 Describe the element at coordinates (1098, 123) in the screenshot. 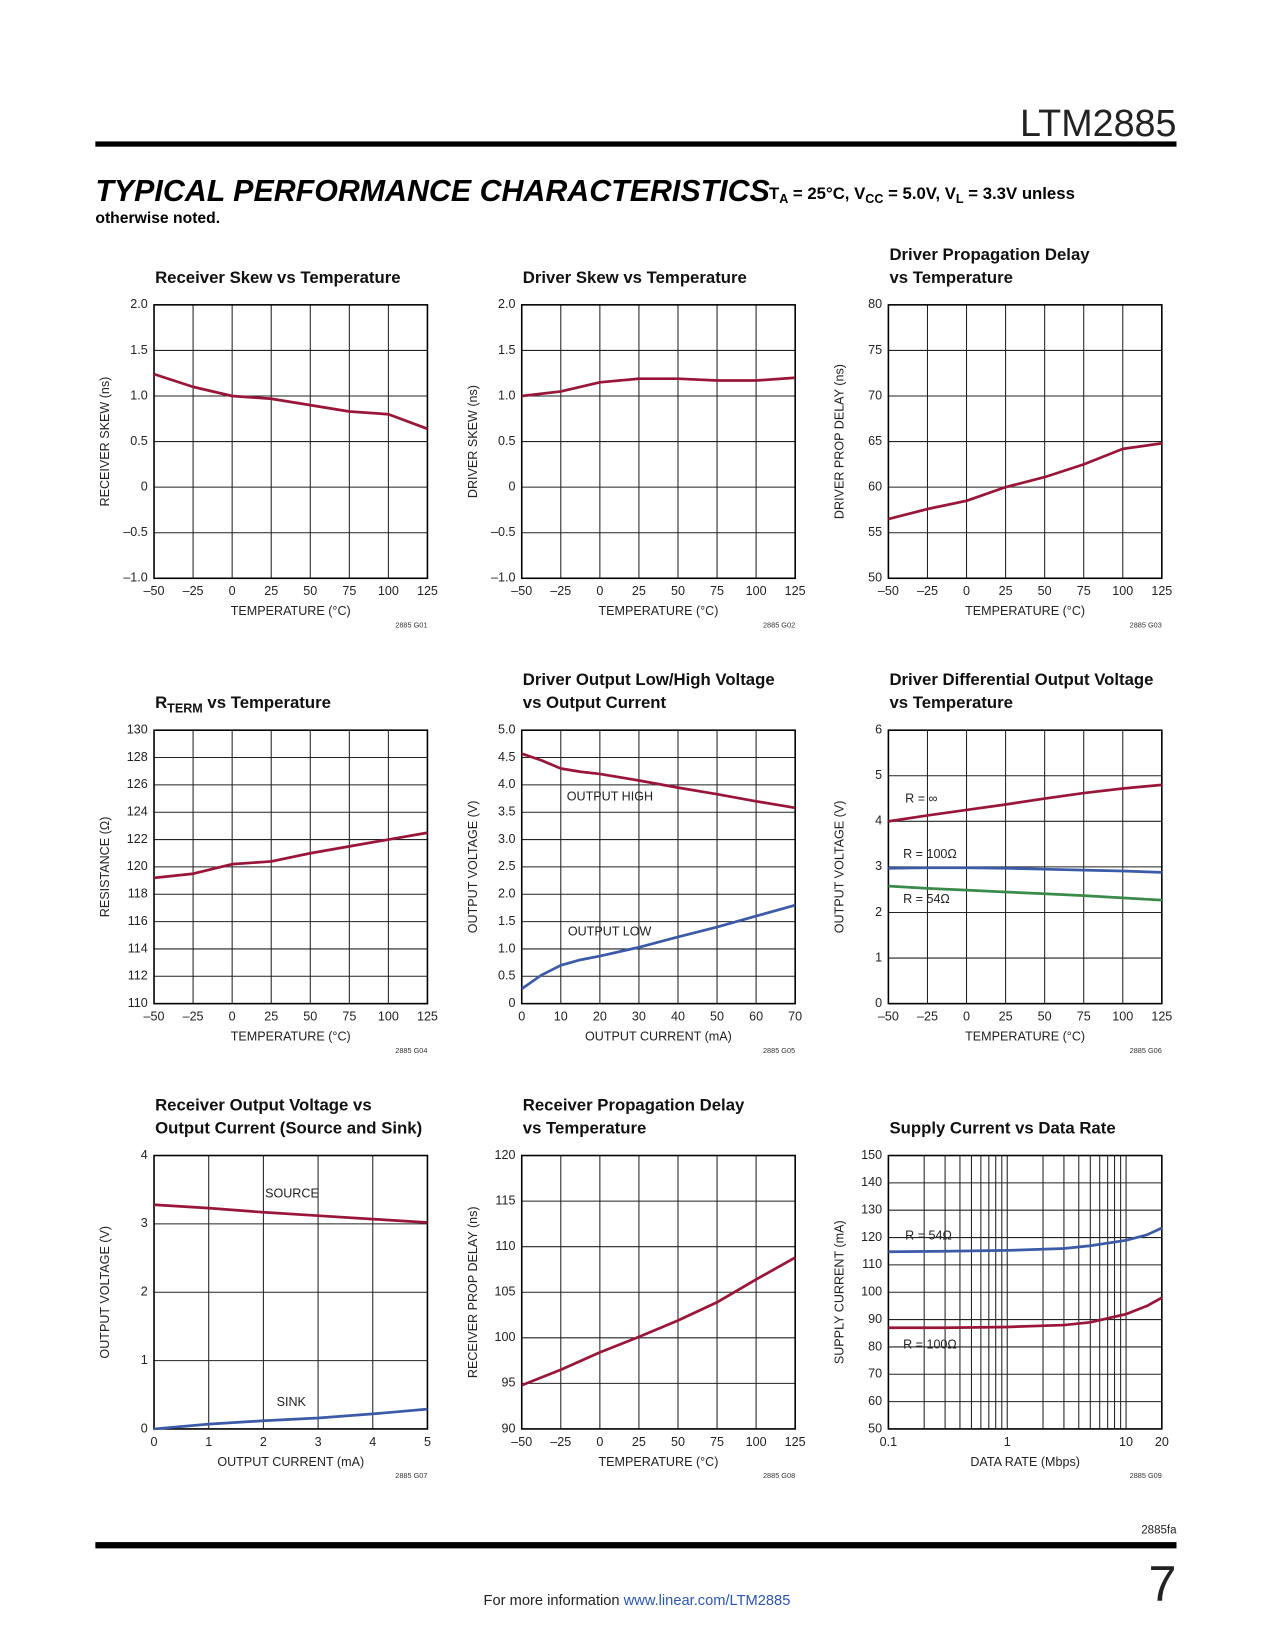

I see `part-number: LTM2885` at that location.